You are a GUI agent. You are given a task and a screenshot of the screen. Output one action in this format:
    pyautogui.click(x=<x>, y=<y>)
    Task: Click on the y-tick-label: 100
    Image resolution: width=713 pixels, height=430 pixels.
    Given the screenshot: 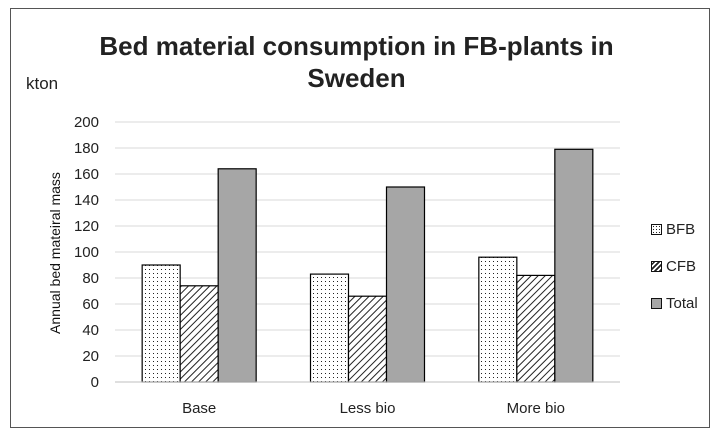 What is the action you would take?
    pyautogui.click(x=86, y=252)
    